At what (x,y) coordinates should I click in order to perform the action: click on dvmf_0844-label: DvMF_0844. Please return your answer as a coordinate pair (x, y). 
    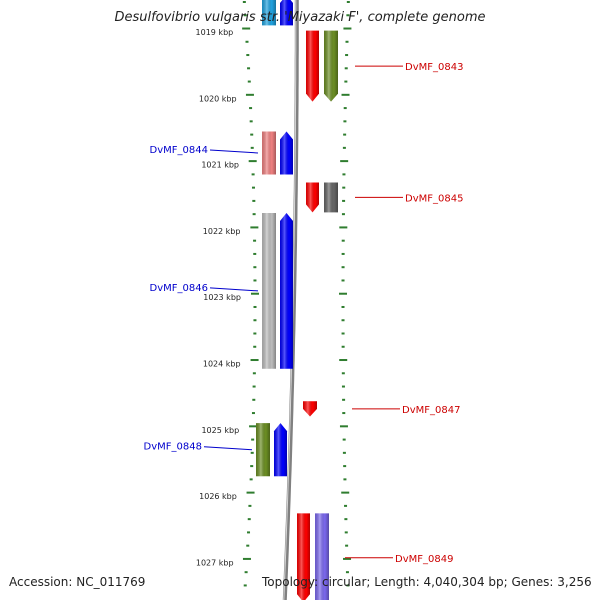
    Looking at the image, I should click on (179, 150).